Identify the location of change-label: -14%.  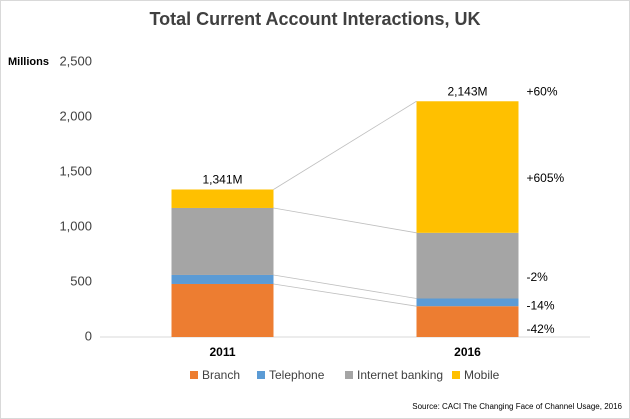
(541, 306).